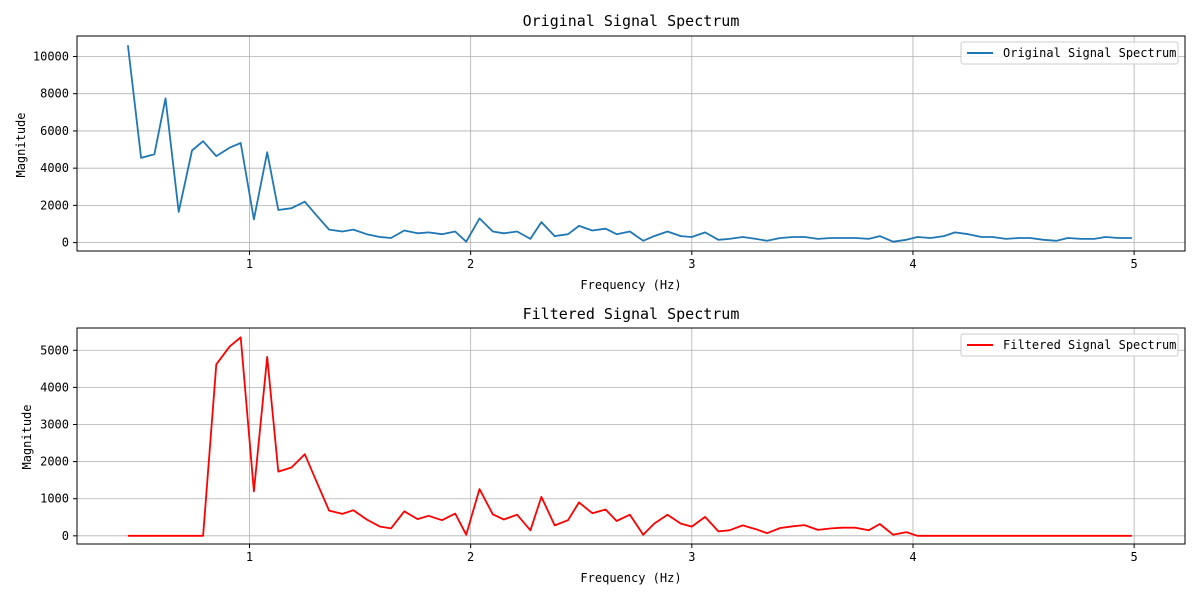 This screenshot has height=600, width=1200. What do you see at coordinates (631, 314) in the screenshot?
I see `chart-title: Filtered Signal Spectrum` at bounding box center [631, 314].